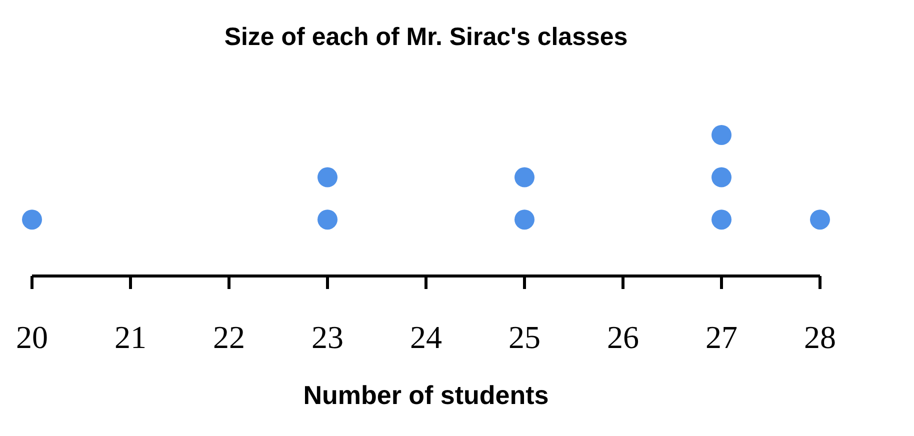 The image size is (914, 436). Describe the element at coordinates (130, 337) in the screenshot. I see `x-tick-label: 21` at that location.